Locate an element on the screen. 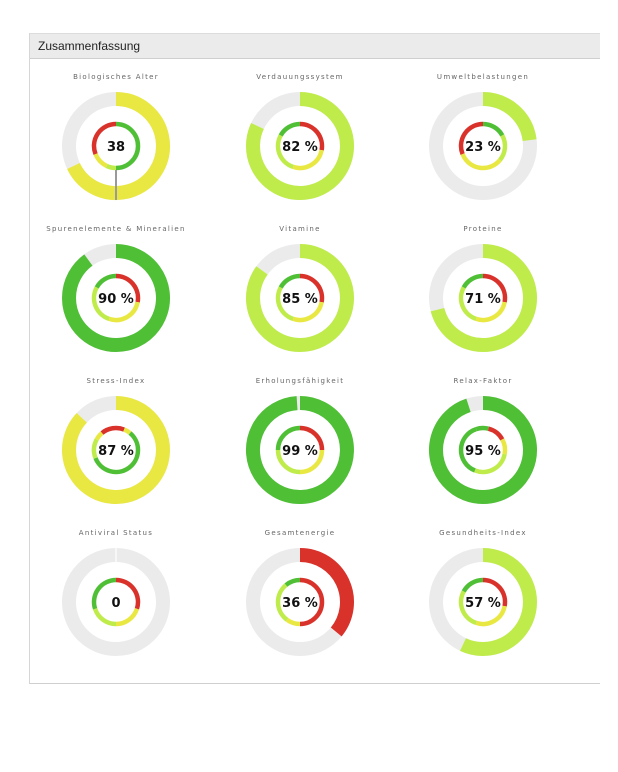 This screenshot has height=772, width=618. gauge-value: 99 % is located at coordinates (300, 451).